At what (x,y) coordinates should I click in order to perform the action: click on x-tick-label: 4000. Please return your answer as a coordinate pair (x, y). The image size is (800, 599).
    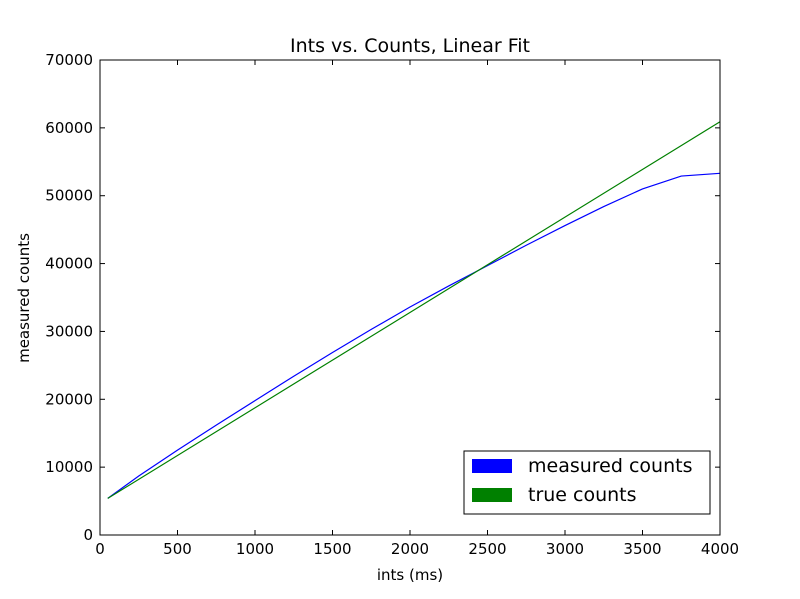
    Looking at the image, I should click on (720, 549).